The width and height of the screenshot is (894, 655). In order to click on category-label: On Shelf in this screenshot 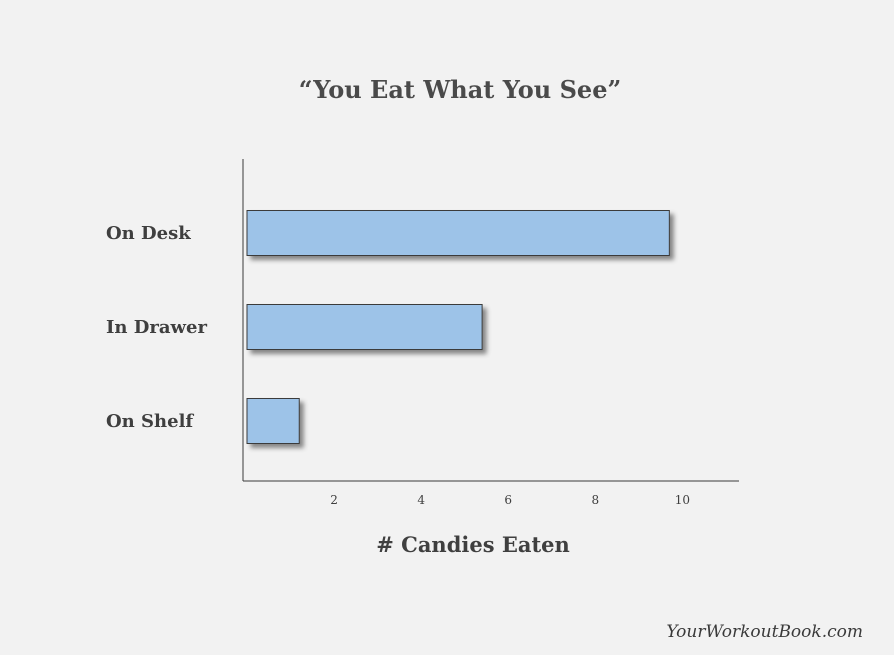, I will do `click(150, 421)`.